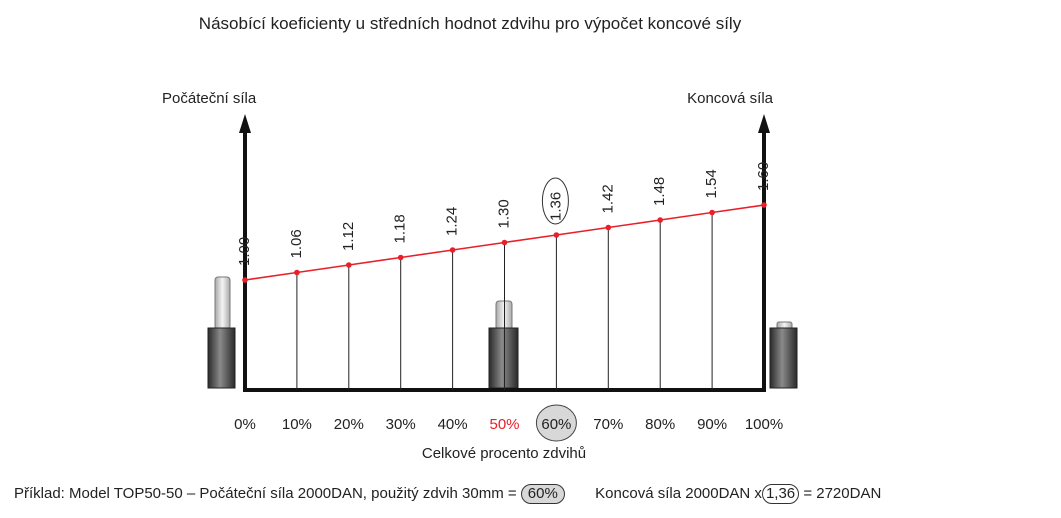  What do you see at coordinates (730, 98) in the screenshot?
I see `right-axis-label: Koncová síla` at bounding box center [730, 98].